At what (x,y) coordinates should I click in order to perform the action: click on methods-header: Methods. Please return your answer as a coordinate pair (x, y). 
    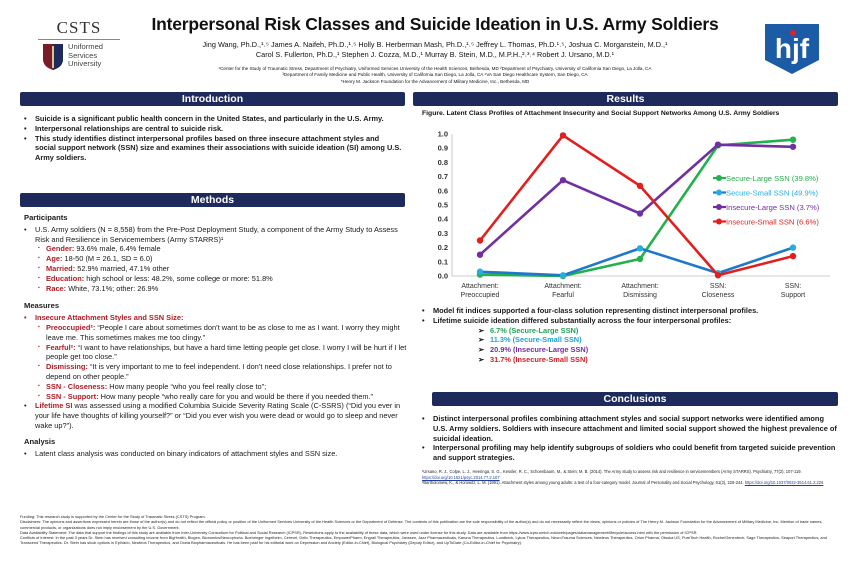
    Looking at the image, I should click on (212, 200).